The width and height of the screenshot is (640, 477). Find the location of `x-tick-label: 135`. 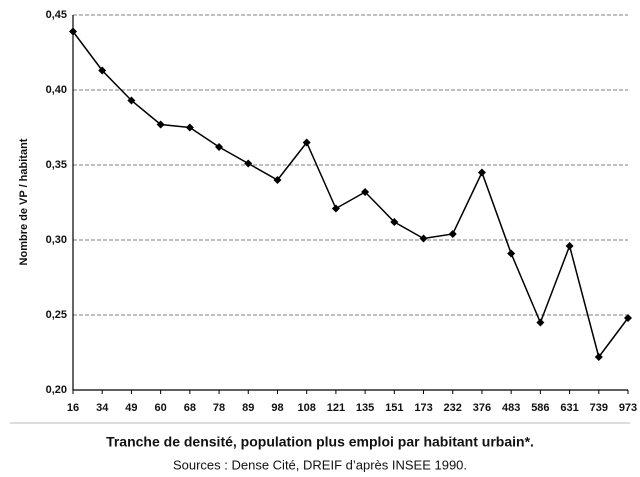

x-tick-label: 135 is located at coordinates (365, 408).